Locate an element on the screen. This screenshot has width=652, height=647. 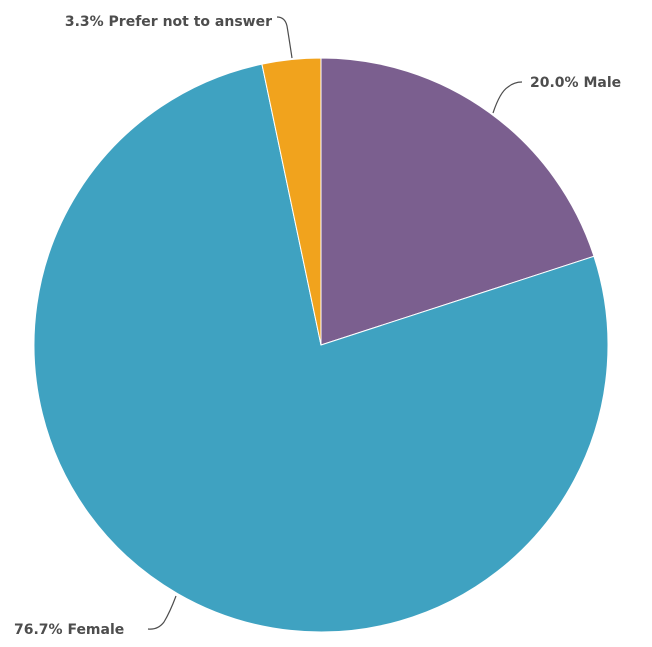
pie-slice-prefer-not-to-answer is located at coordinates (291, 201).